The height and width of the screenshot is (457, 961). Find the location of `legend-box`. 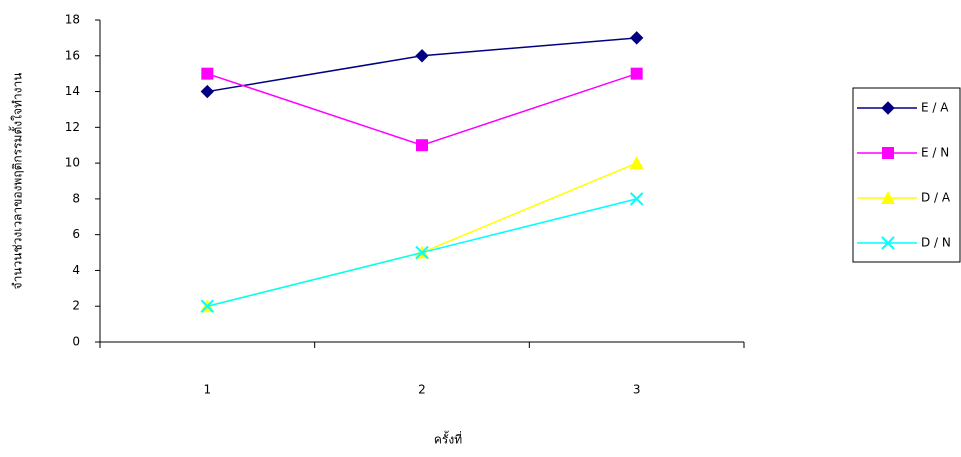

legend-box is located at coordinates (906, 175).